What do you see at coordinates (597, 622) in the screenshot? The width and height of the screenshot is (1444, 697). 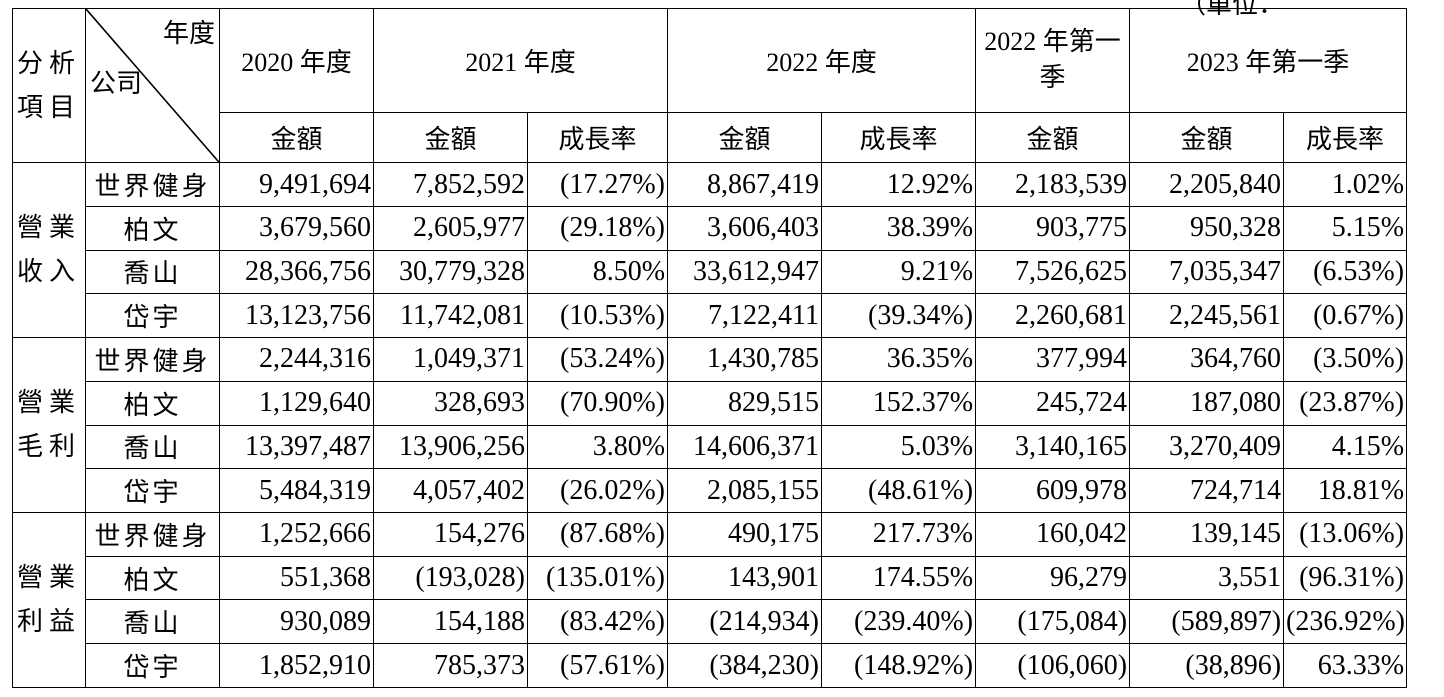 I see `value-cell: (83.42%)` at bounding box center [597, 622].